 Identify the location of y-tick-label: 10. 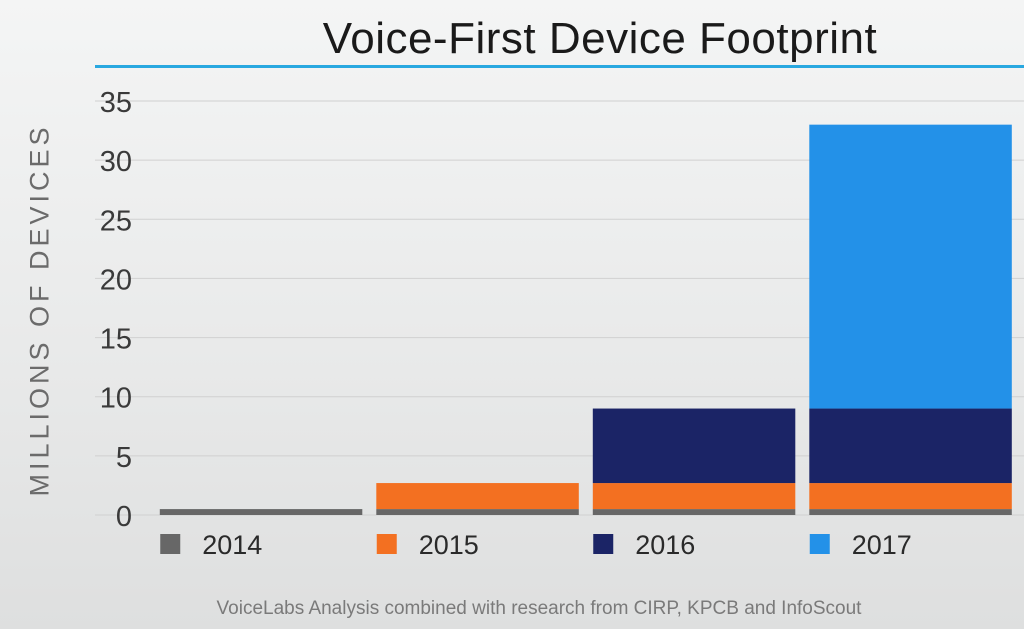
(116, 399).